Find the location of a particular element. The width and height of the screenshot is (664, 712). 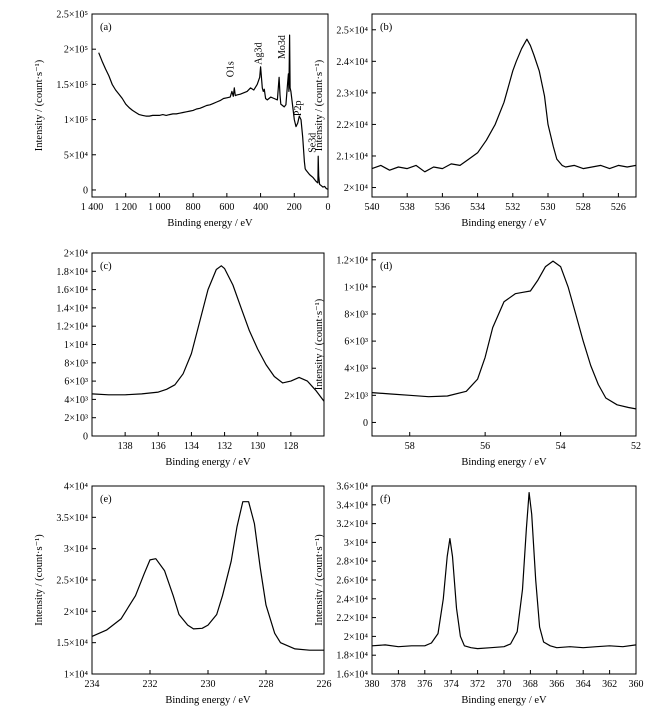

x-tick-label: 232 is located at coordinates (150, 684).